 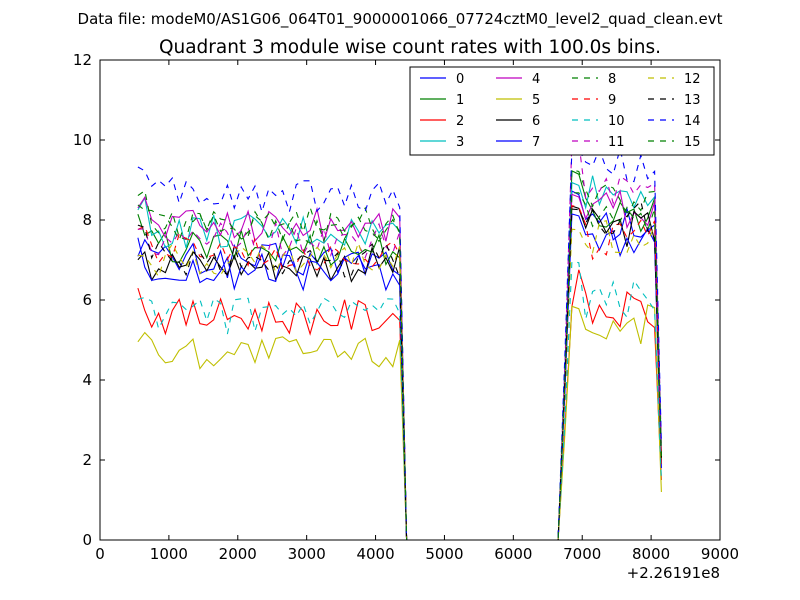 I want to click on legend-label: 3, so click(x=460, y=142).